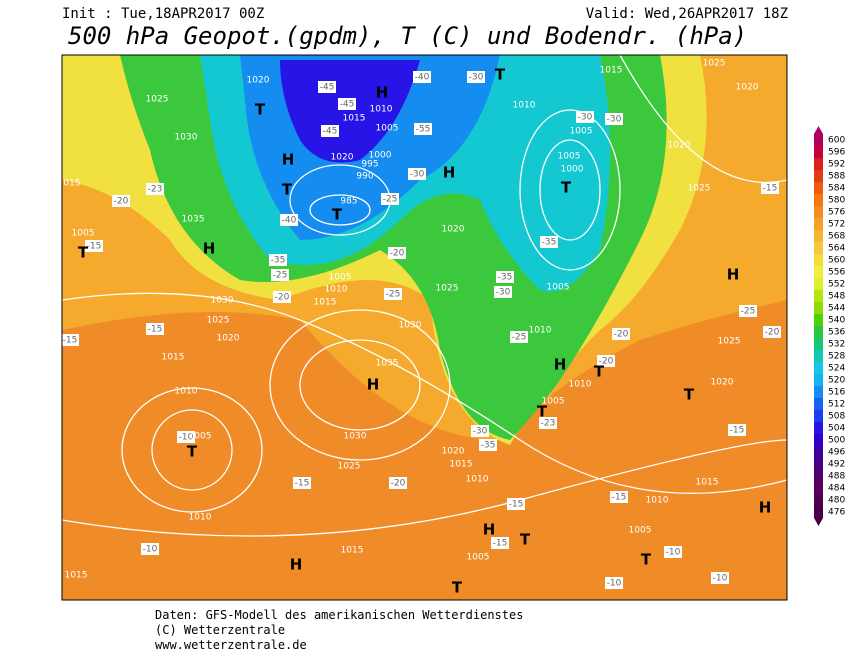 This screenshot has width=850, height=657. I want to click on colorbar-label: 504, so click(836, 429).